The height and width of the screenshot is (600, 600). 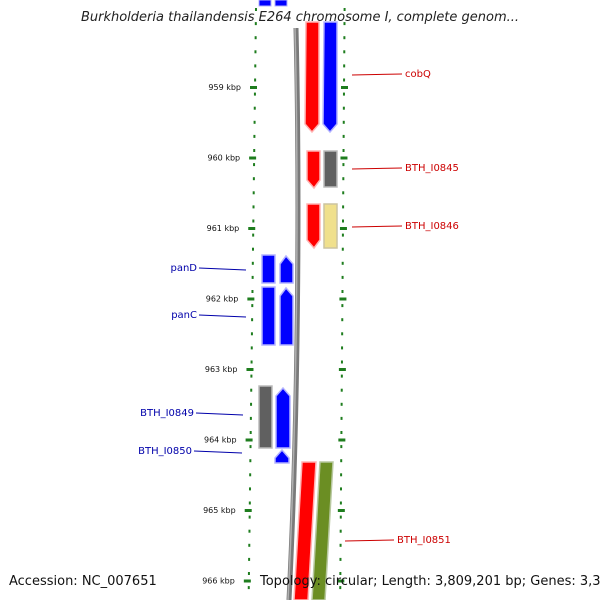 What do you see at coordinates (224, 87) in the screenshot?
I see `ruler-tick-label: 959 kbp` at bounding box center [224, 87].